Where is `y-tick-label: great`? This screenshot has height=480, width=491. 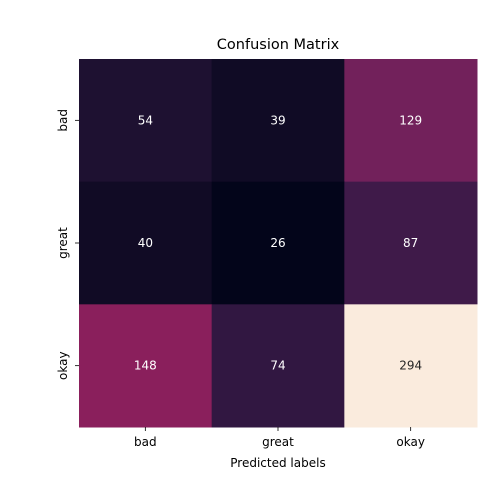
y-tick-label: great is located at coordinates (63, 243).